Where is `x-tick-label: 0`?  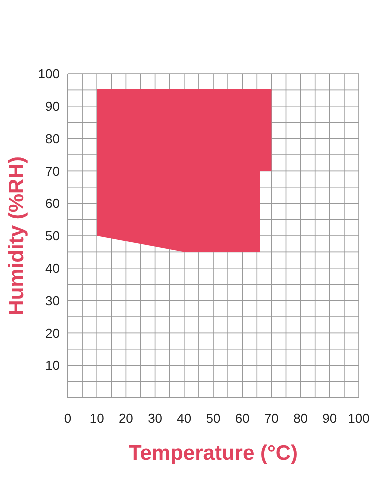
x-tick-label: 0 is located at coordinates (68, 418).